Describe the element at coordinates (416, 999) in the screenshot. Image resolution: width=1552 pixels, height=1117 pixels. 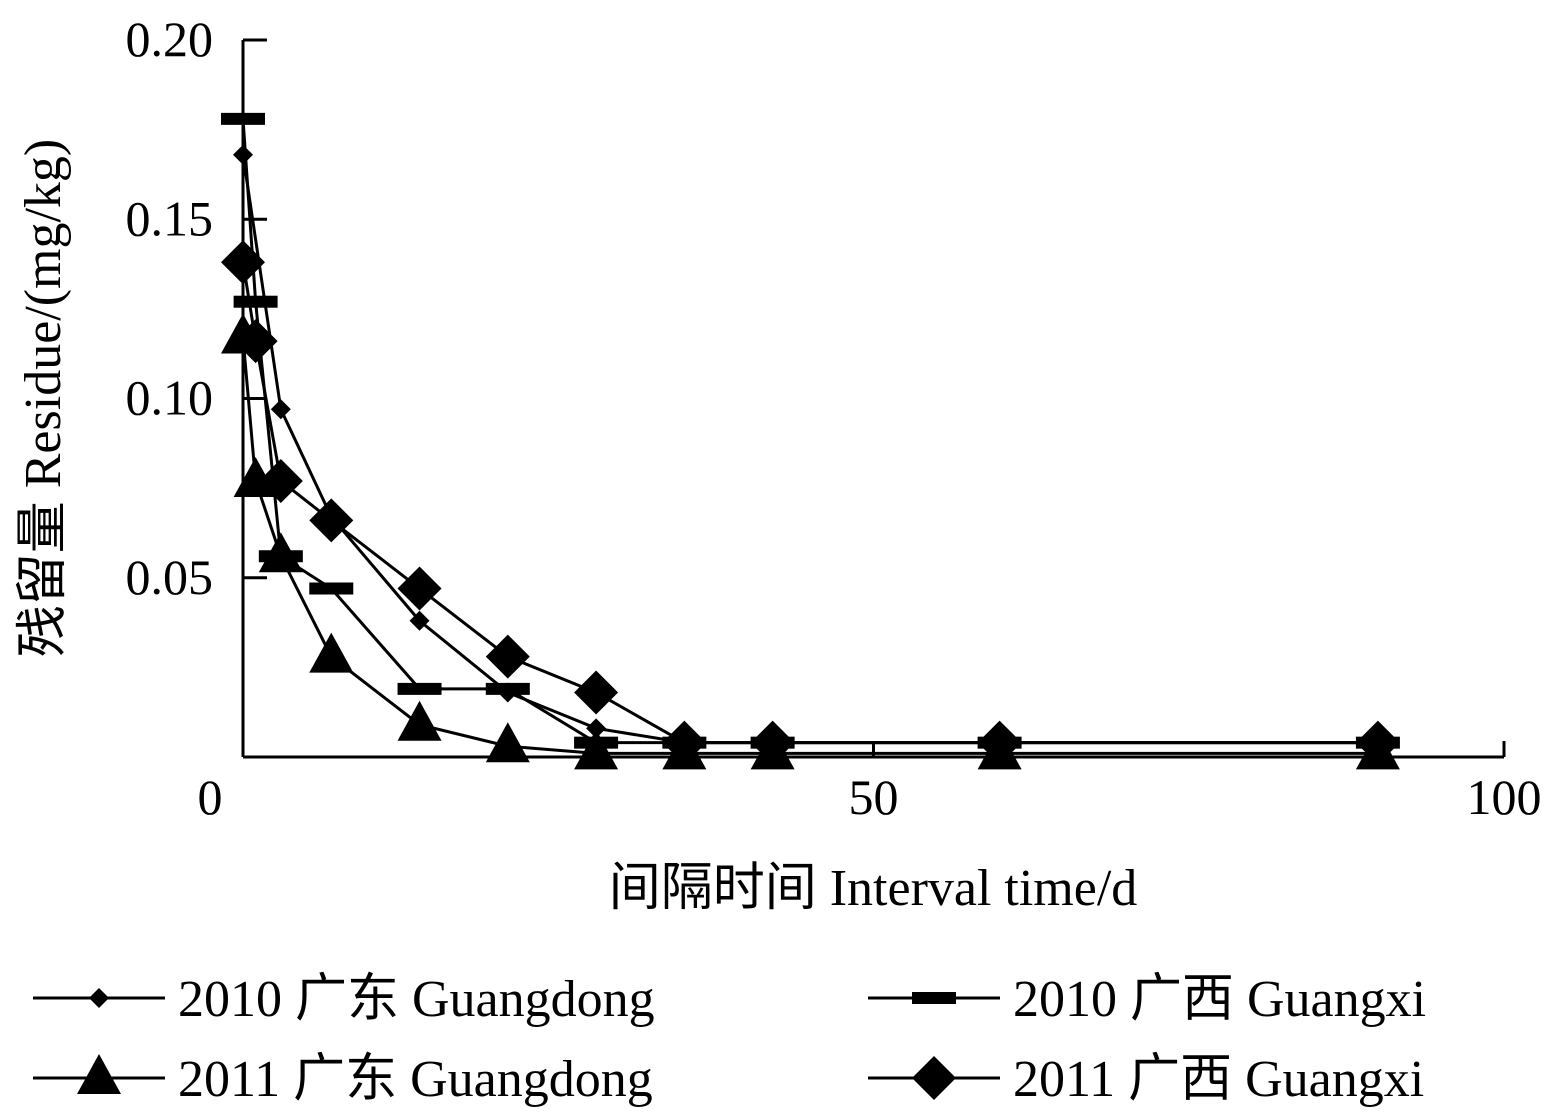
I see `legend-label: 2010 广东 Guangdong` at that location.